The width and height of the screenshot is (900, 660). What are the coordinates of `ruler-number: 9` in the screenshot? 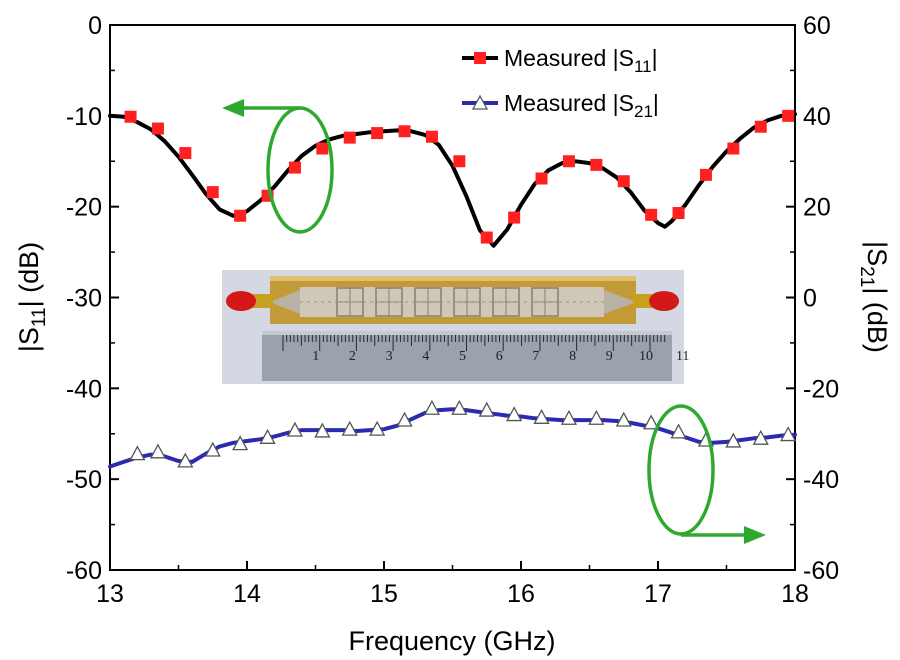 It's located at (609, 356).